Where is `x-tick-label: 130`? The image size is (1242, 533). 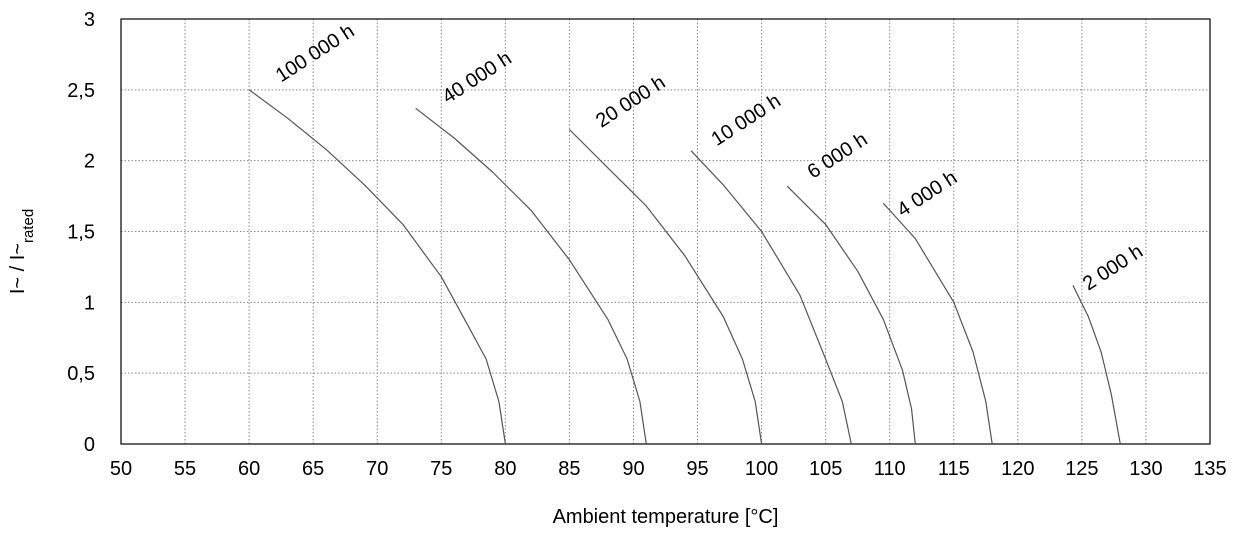 x-tick-label: 130 is located at coordinates (1145, 469).